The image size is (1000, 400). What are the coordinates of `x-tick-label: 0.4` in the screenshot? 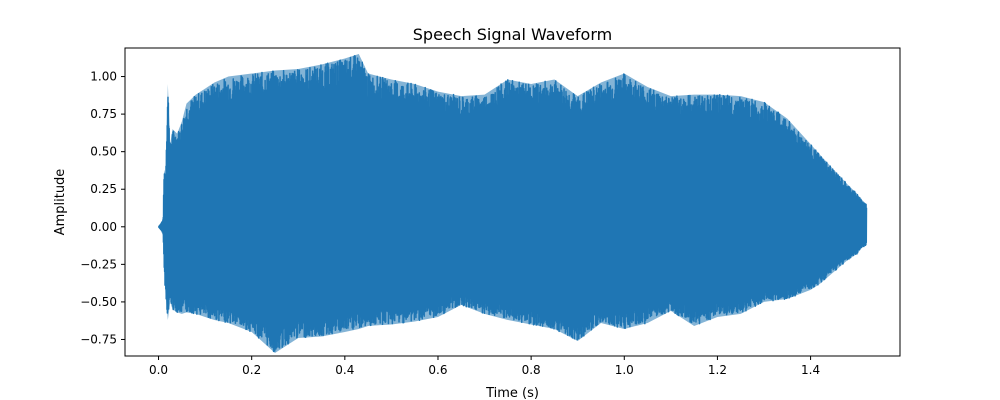 It's located at (344, 370).